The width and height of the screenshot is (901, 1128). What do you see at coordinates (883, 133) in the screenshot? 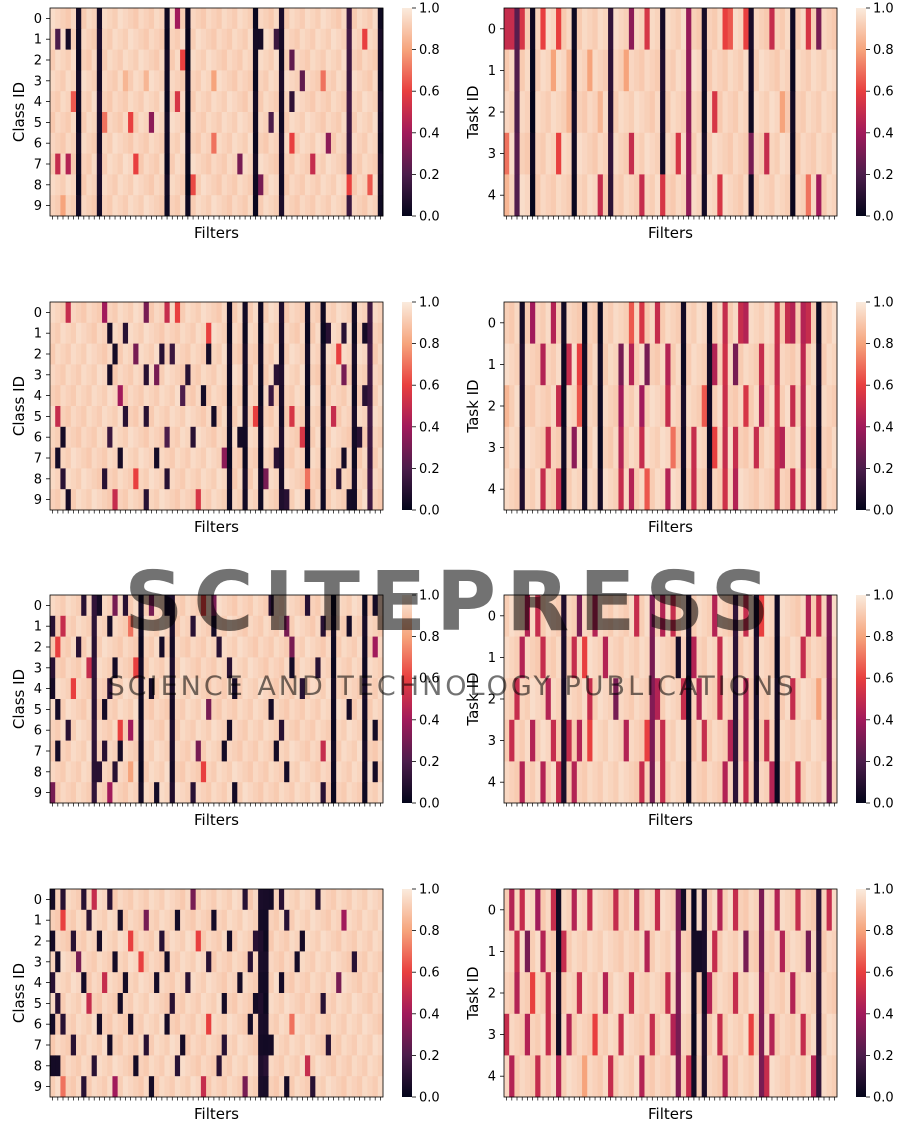
I see `colorbar-tick-label: 0.4` at bounding box center [883, 133].